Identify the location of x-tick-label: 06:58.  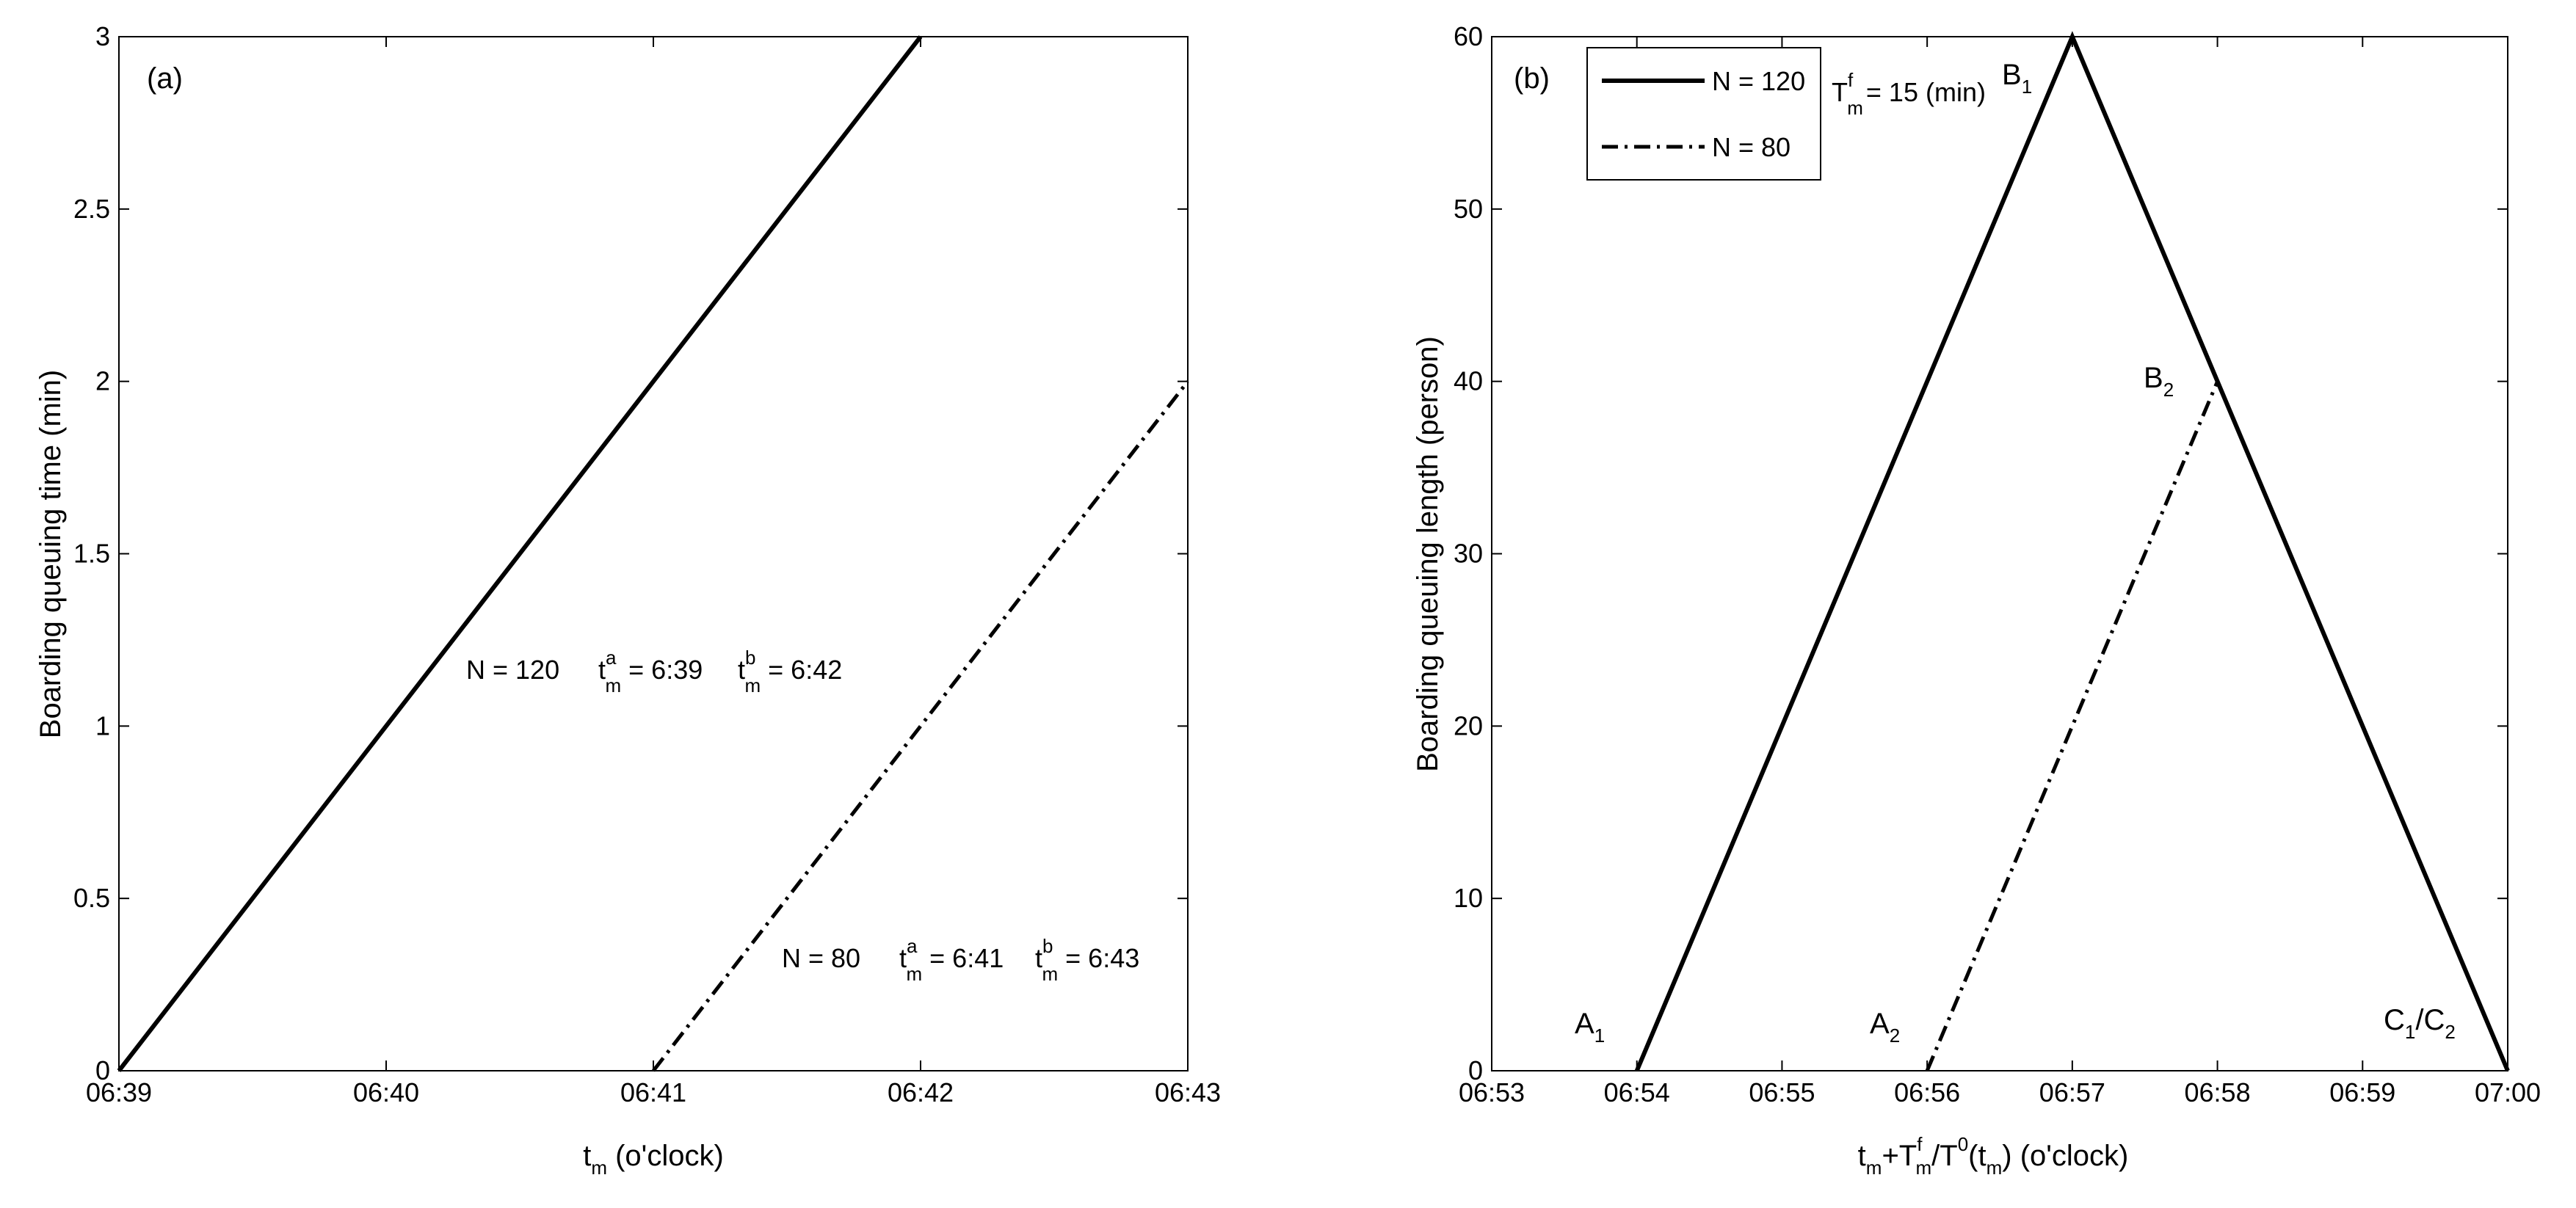
(2218, 1092).